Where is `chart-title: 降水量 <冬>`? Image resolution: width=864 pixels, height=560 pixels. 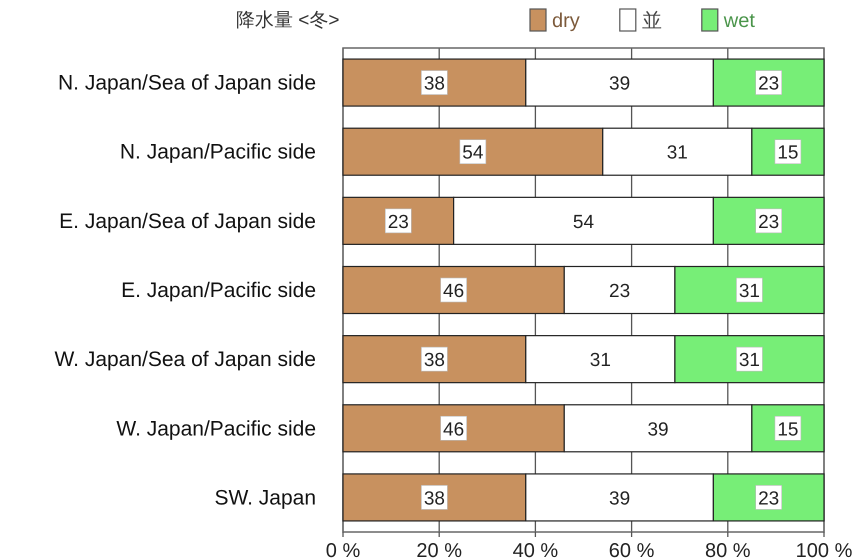 chart-title: 降水量 <冬> is located at coordinates (288, 20).